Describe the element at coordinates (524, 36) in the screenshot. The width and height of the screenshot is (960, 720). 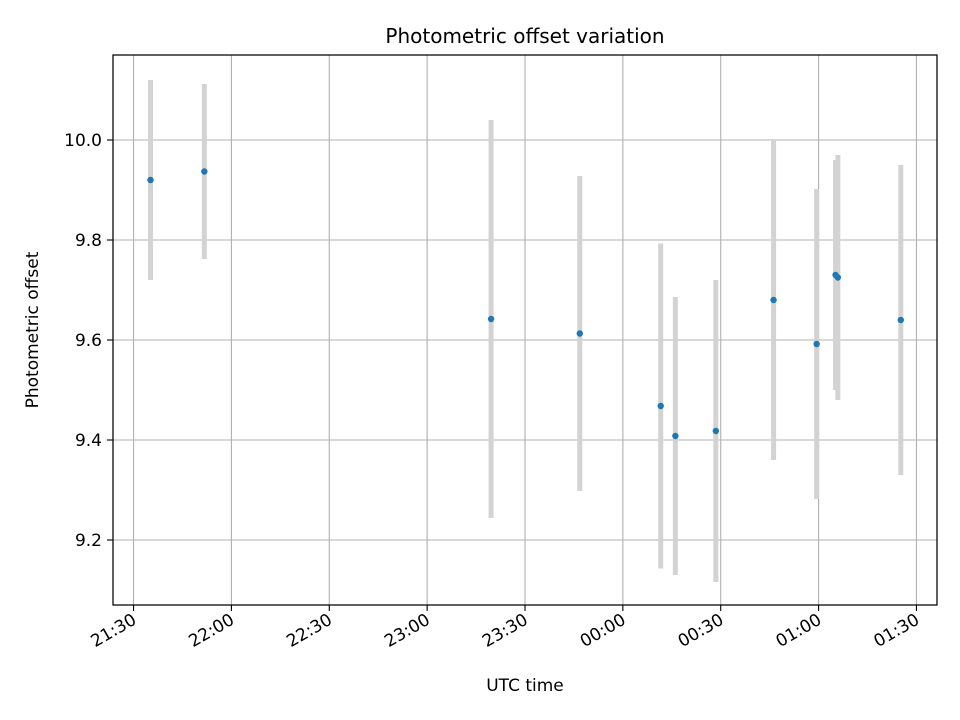
I see `chart-title: Photometric offset variation` at that location.